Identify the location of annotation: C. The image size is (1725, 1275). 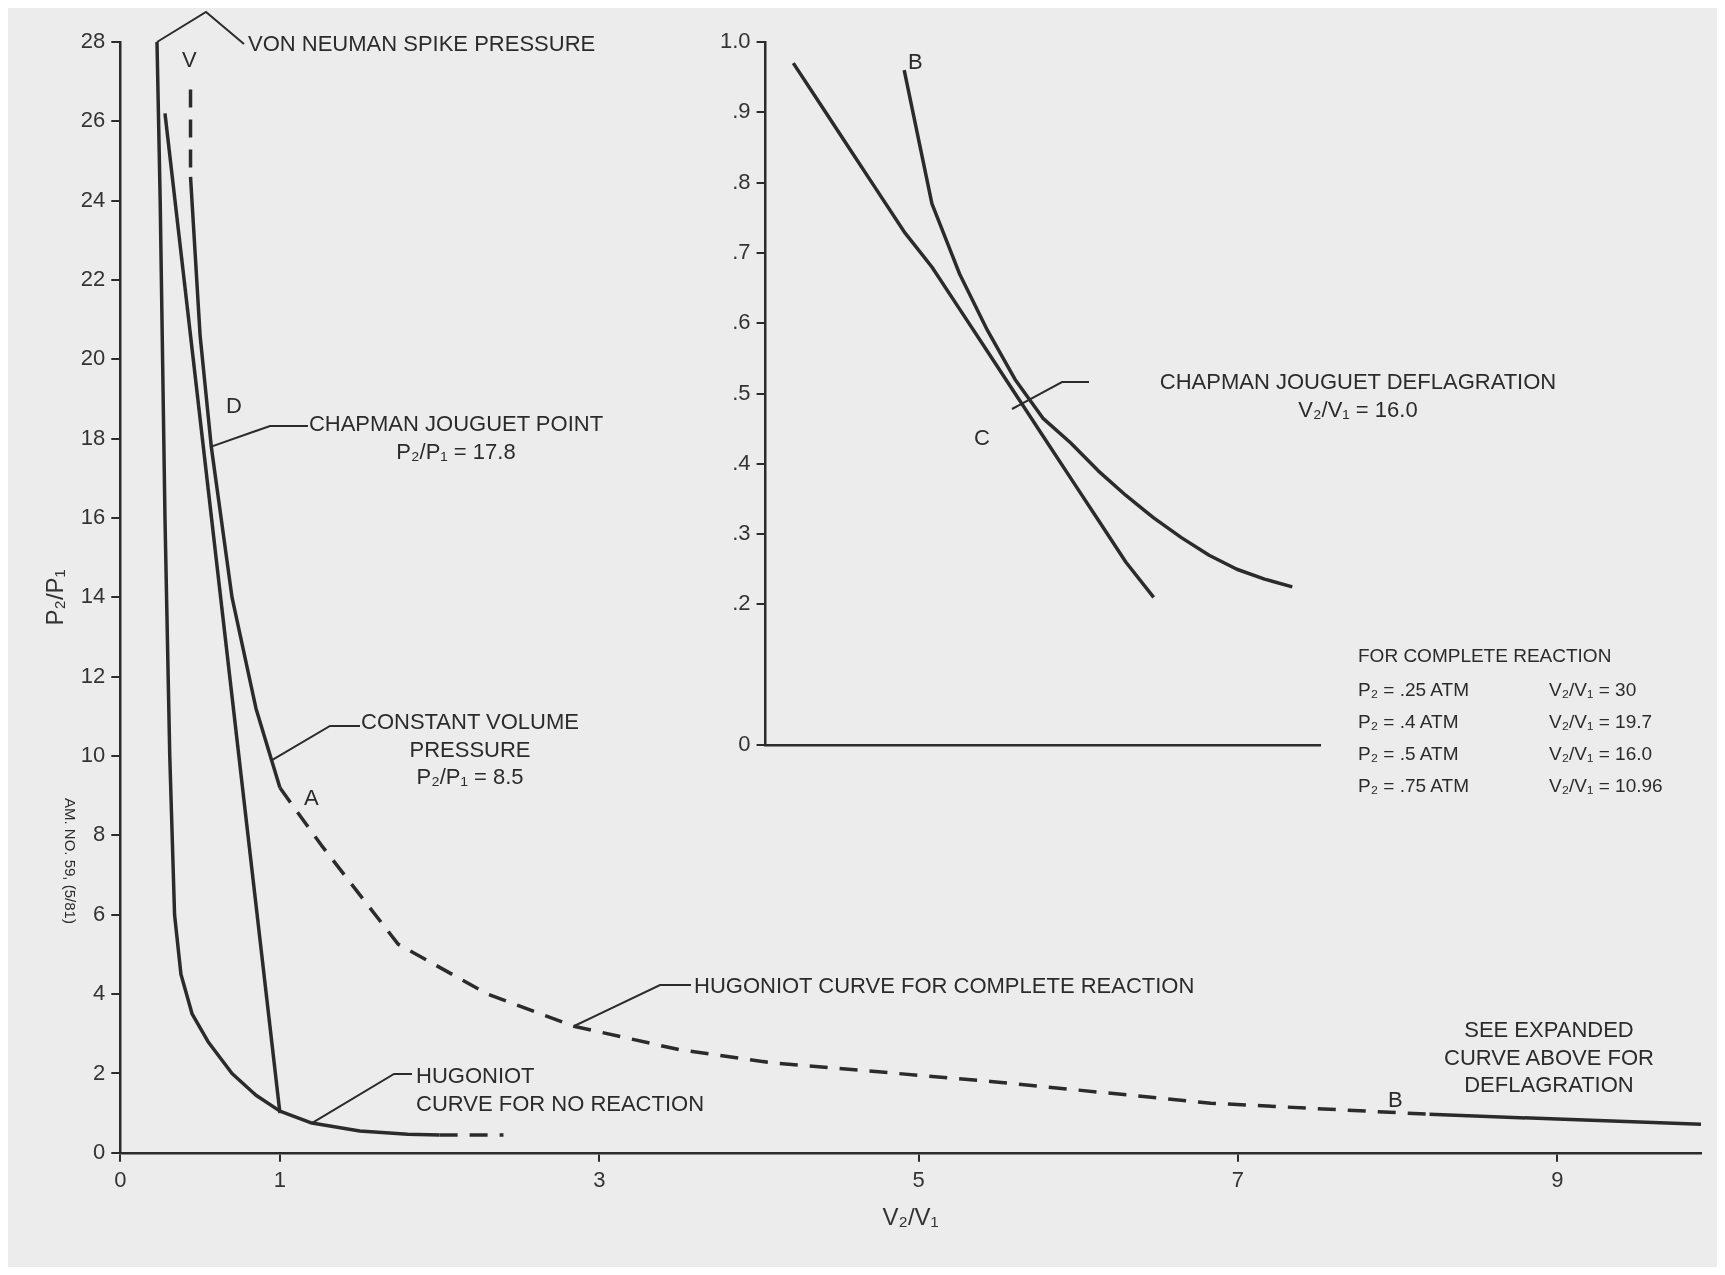
(982, 438).